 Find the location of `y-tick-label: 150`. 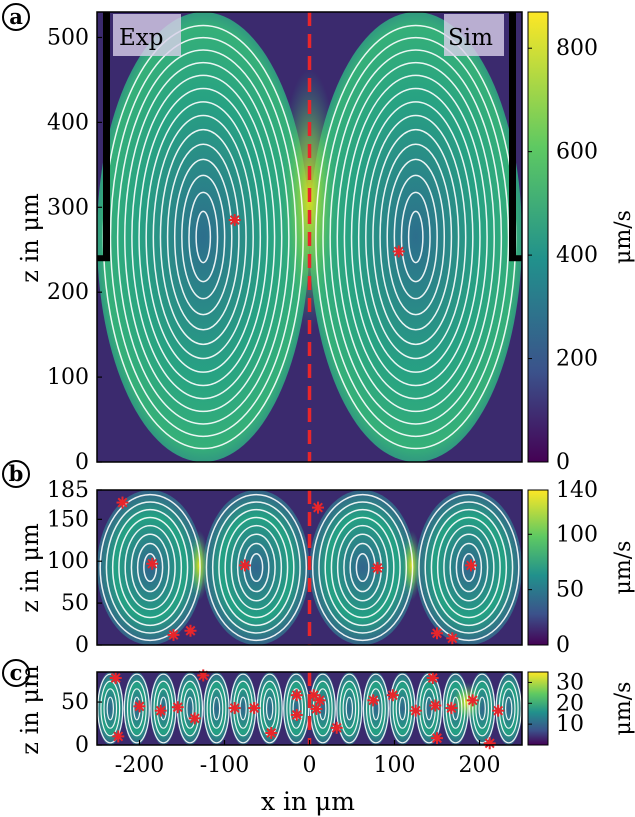

y-tick-label: 150 is located at coordinates (68, 519).